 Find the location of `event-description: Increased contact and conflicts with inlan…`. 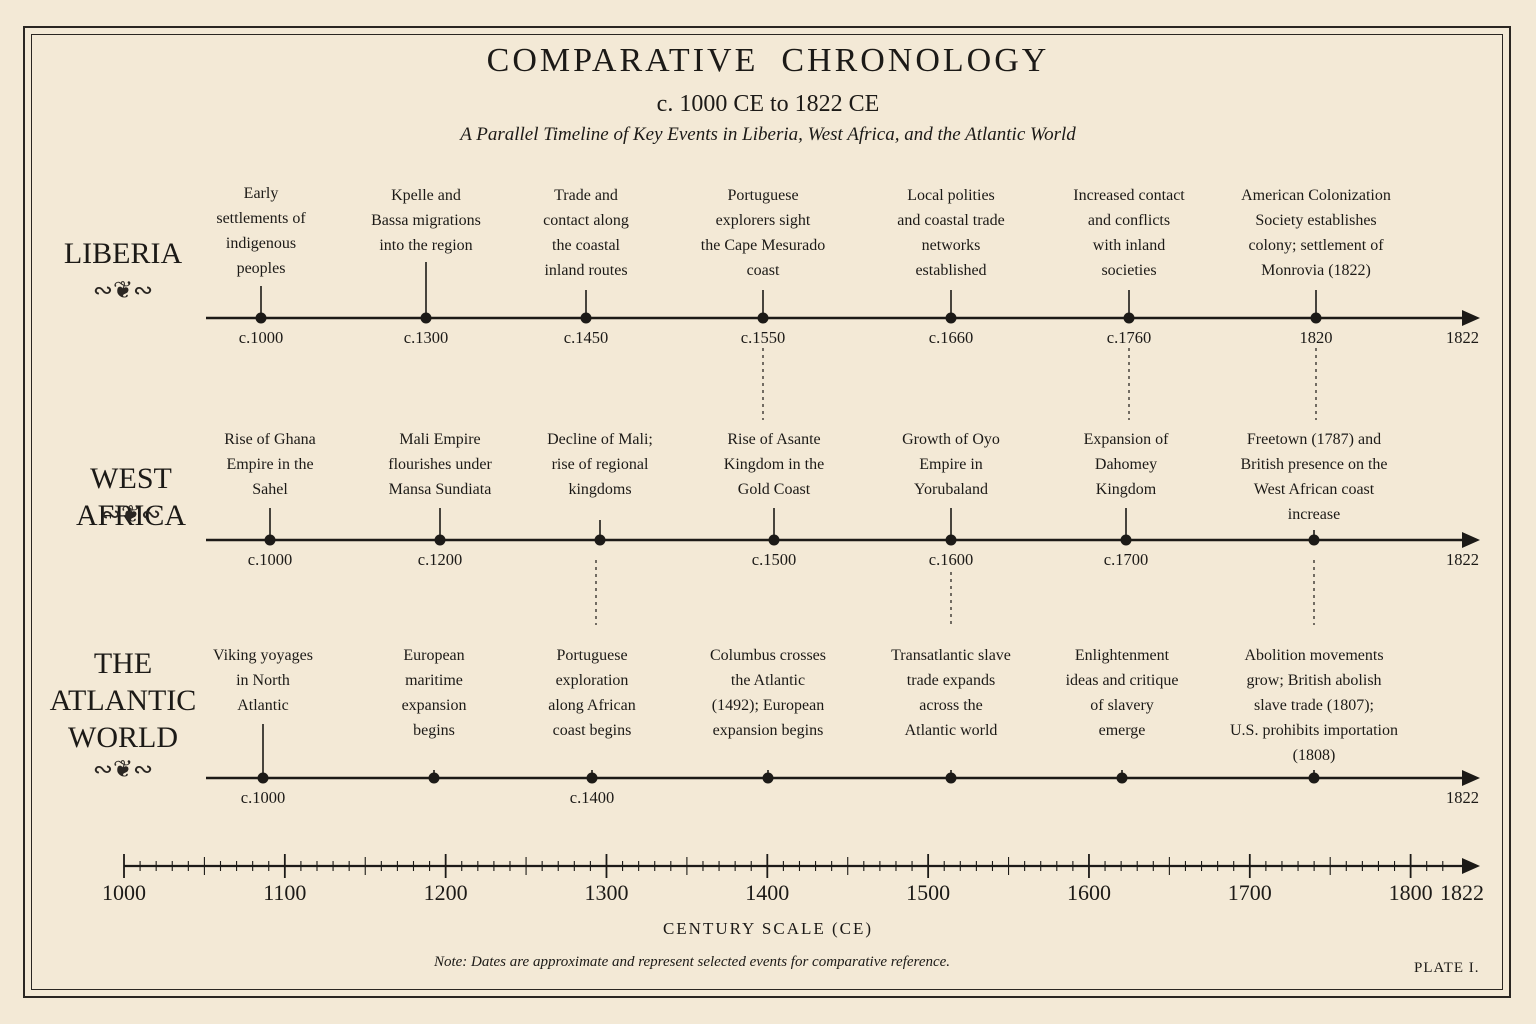

event-description: Increased contact and conflicts with inlan… is located at coordinates (1129, 233).